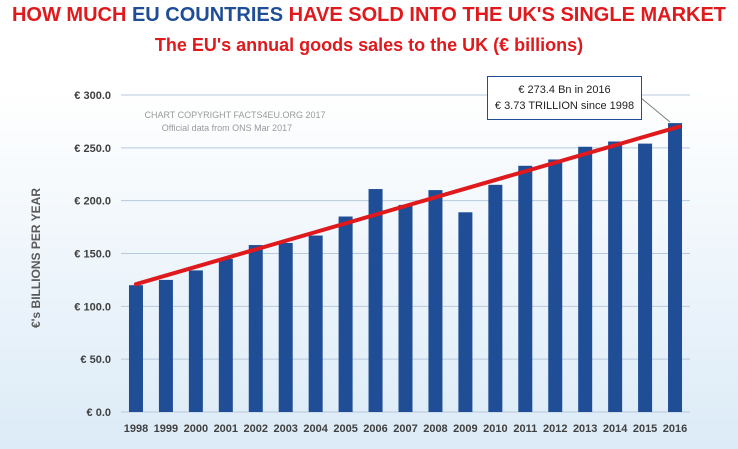 The height and width of the screenshot is (449, 738). Describe the element at coordinates (505, 15) in the screenshot. I see `title-part-3: HAVE SOLD INTO THE UK'S SINGLE MARKET` at that location.